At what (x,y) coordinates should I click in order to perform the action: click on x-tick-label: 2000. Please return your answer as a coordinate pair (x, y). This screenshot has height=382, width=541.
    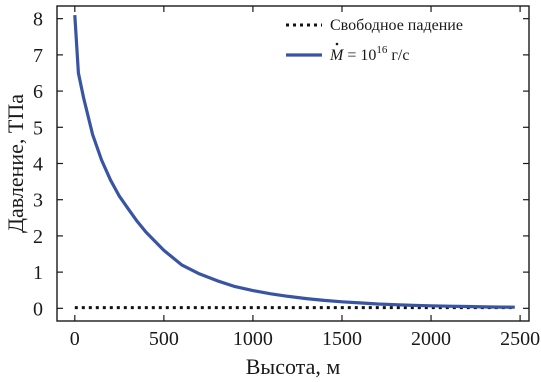
    Looking at the image, I should click on (431, 339).